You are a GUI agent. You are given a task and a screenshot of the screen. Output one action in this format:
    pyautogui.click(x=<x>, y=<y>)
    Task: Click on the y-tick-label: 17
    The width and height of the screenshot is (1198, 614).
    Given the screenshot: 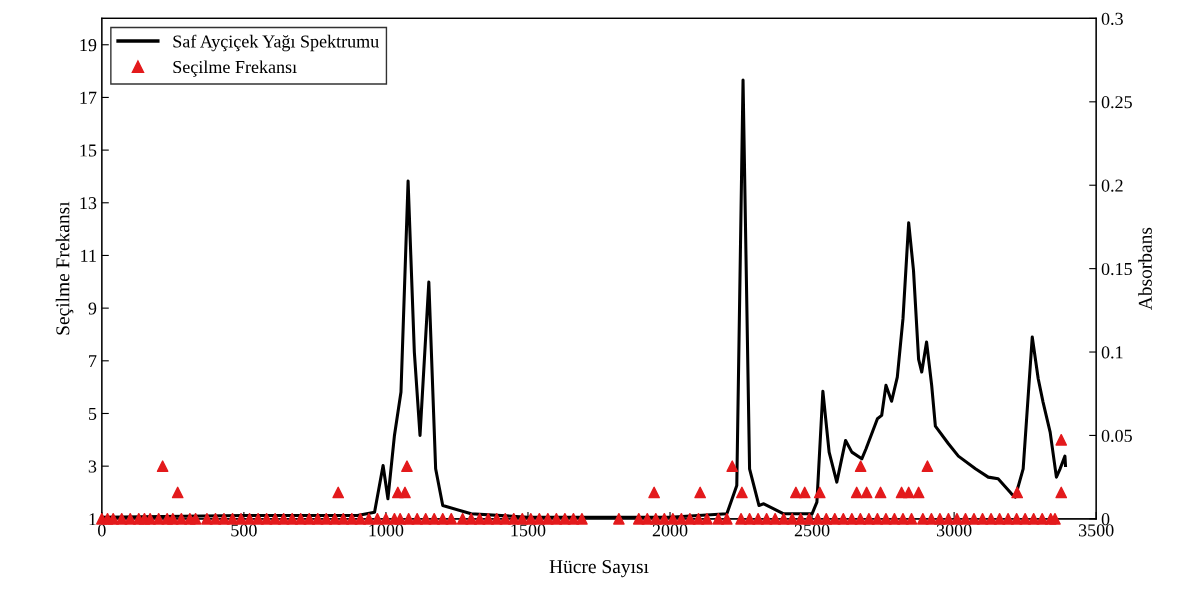 What is the action you would take?
    pyautogui.click(x=88, y=97)
    